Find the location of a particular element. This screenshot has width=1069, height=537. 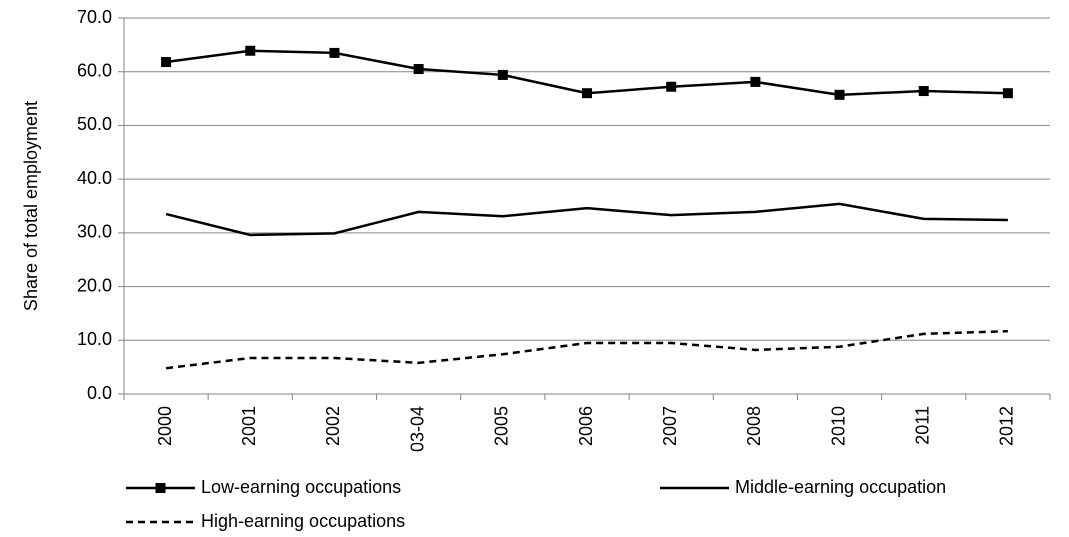

x-tick-label: 2010 is located at coordinates (838, 426).